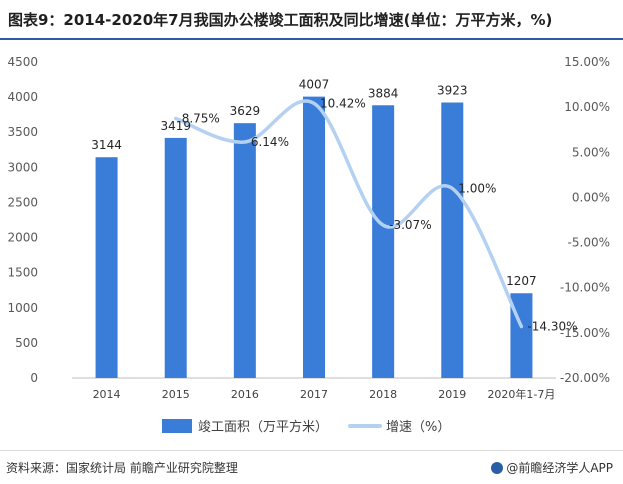 Image resolution: width=623 pixels, height=484 pixels. Describe the element at coordinates (22, 167) in the screenshot. I see `y-left-tick-label: 3000` at that location.